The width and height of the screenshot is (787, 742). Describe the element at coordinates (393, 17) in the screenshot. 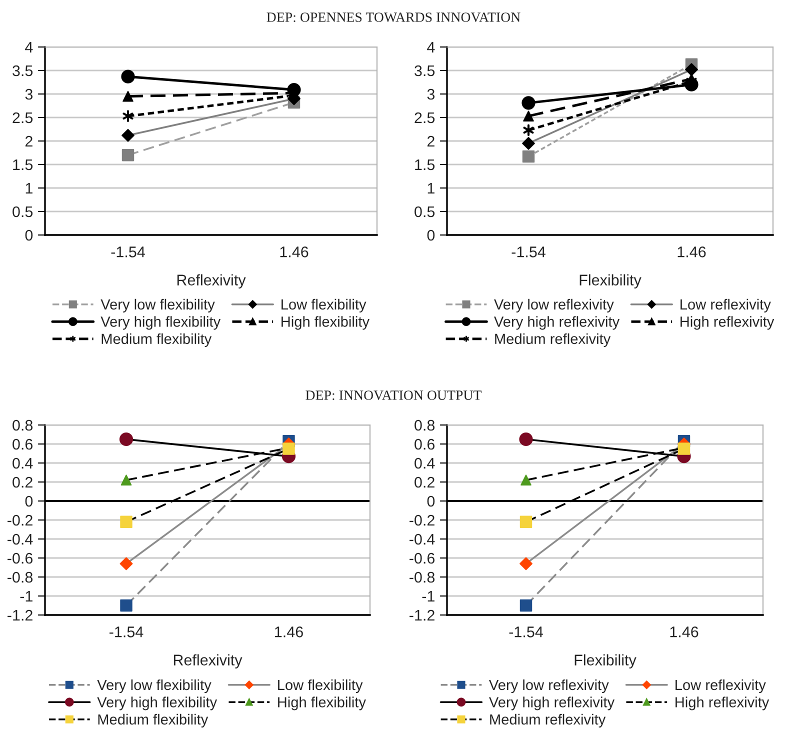

I see `chart-title: DEP: OPENNES TOWARDS INNOVATION` at that location.